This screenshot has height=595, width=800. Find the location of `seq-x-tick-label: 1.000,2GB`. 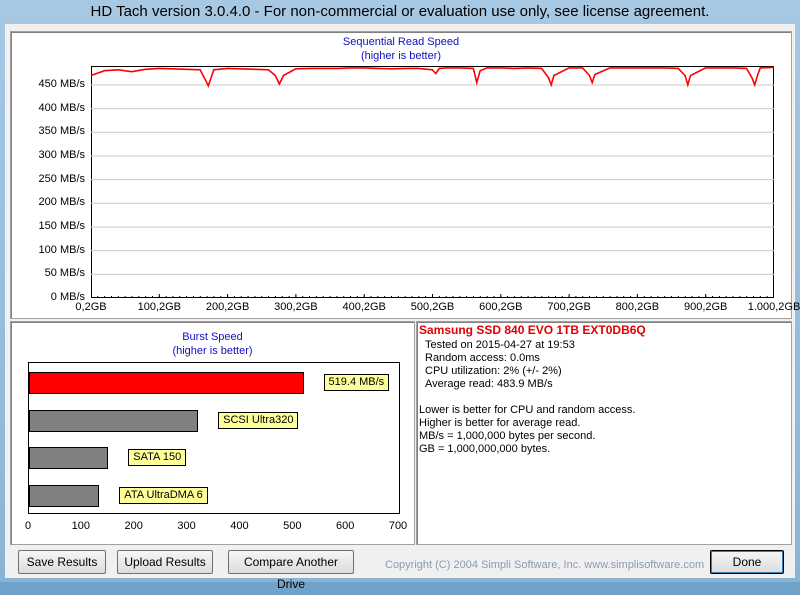

seq-x-tick-label: 1.000,2GB is located at coordinates (773, 307).